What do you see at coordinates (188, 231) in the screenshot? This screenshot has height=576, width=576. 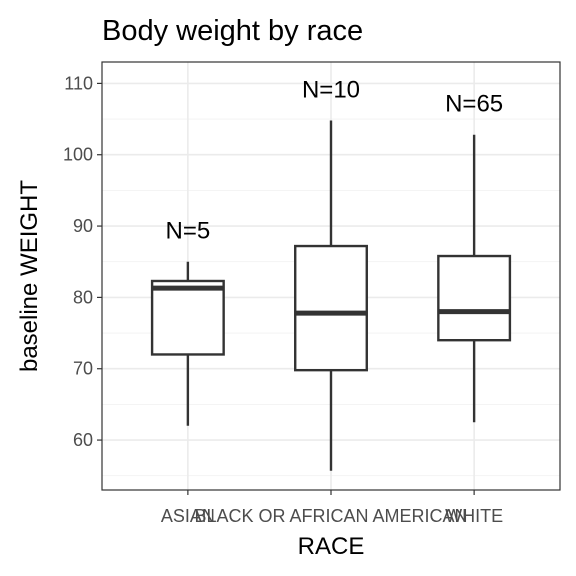 I see `n-label: N=5` at bounding box center [188, 231].